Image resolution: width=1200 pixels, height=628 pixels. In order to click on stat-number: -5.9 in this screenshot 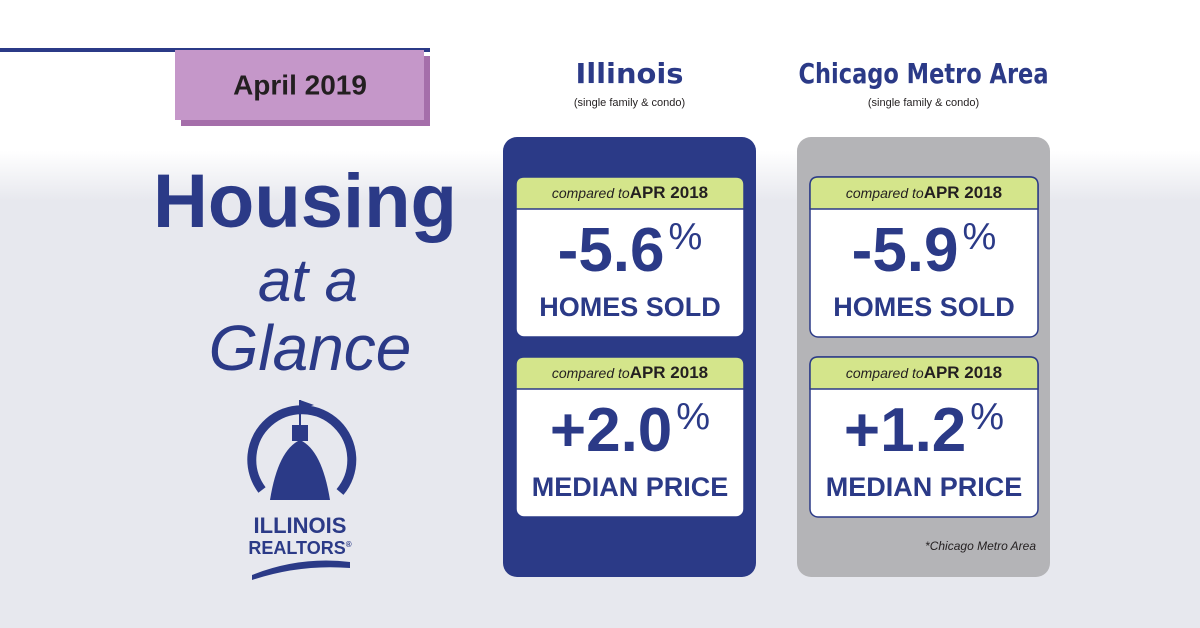, I will do `click(905, 250)`.